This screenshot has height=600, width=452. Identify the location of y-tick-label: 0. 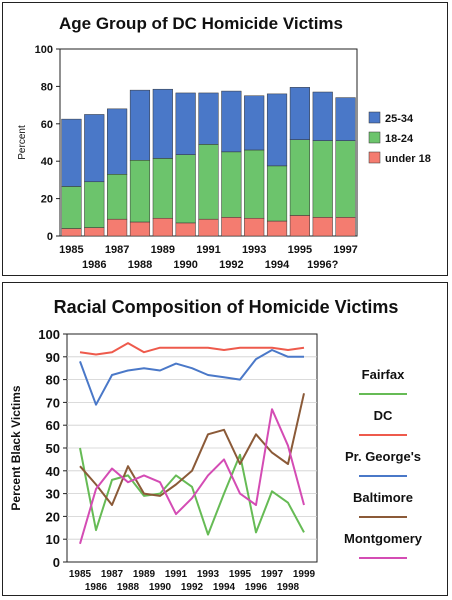
(50, 237).